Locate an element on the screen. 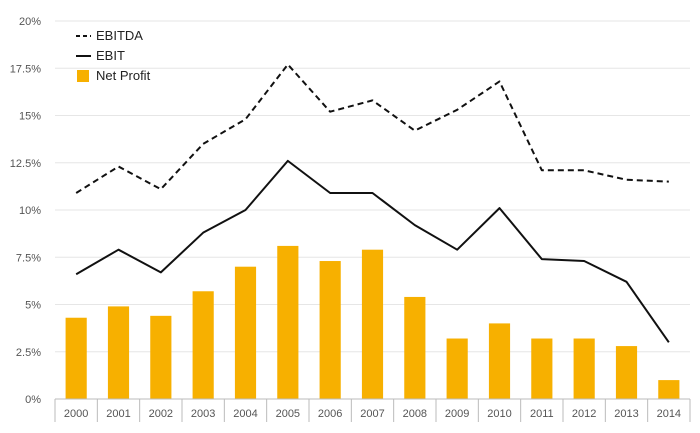  y-tick-label: 20% is located at coordinates (30, 22).